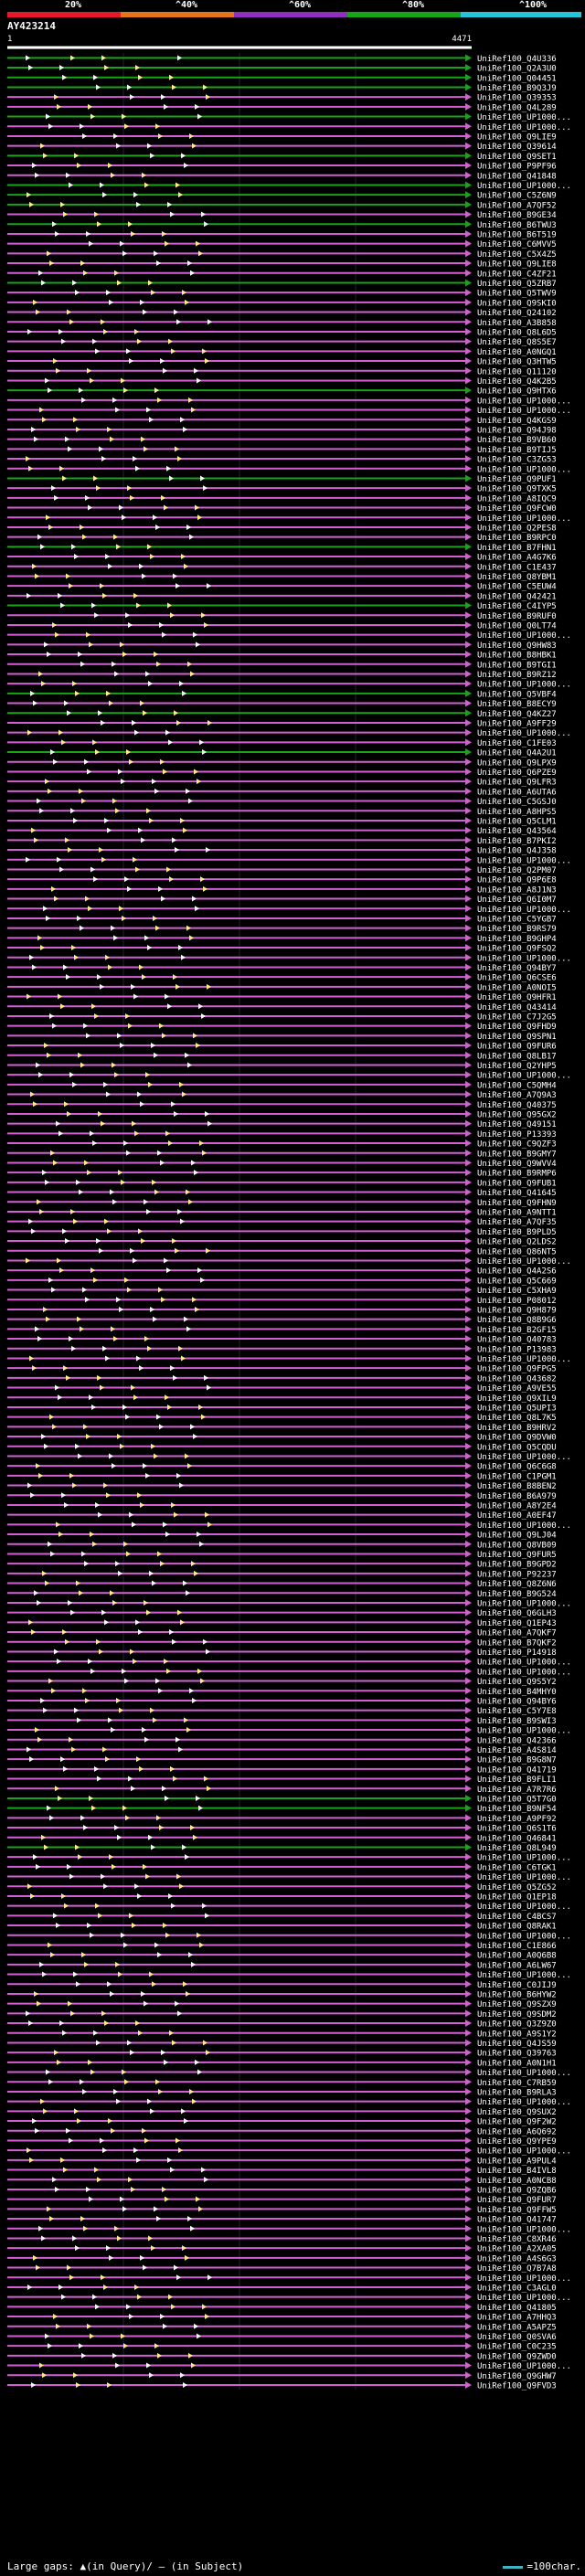 The image size is (585, 2576). What do you see at coordinates (282, 392) in the screenshot?
I see `hit-row: UniRef100_Q9HTX6` at bounding box center [282, 392].